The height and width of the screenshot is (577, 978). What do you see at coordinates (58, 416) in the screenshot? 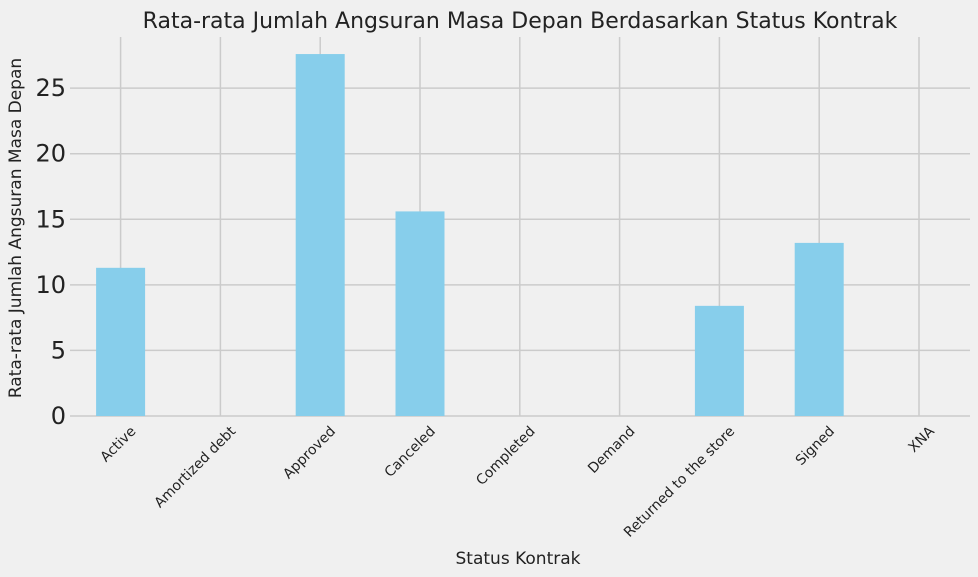
I see `y-tick-label: 0` at bounding box center [58, 416].